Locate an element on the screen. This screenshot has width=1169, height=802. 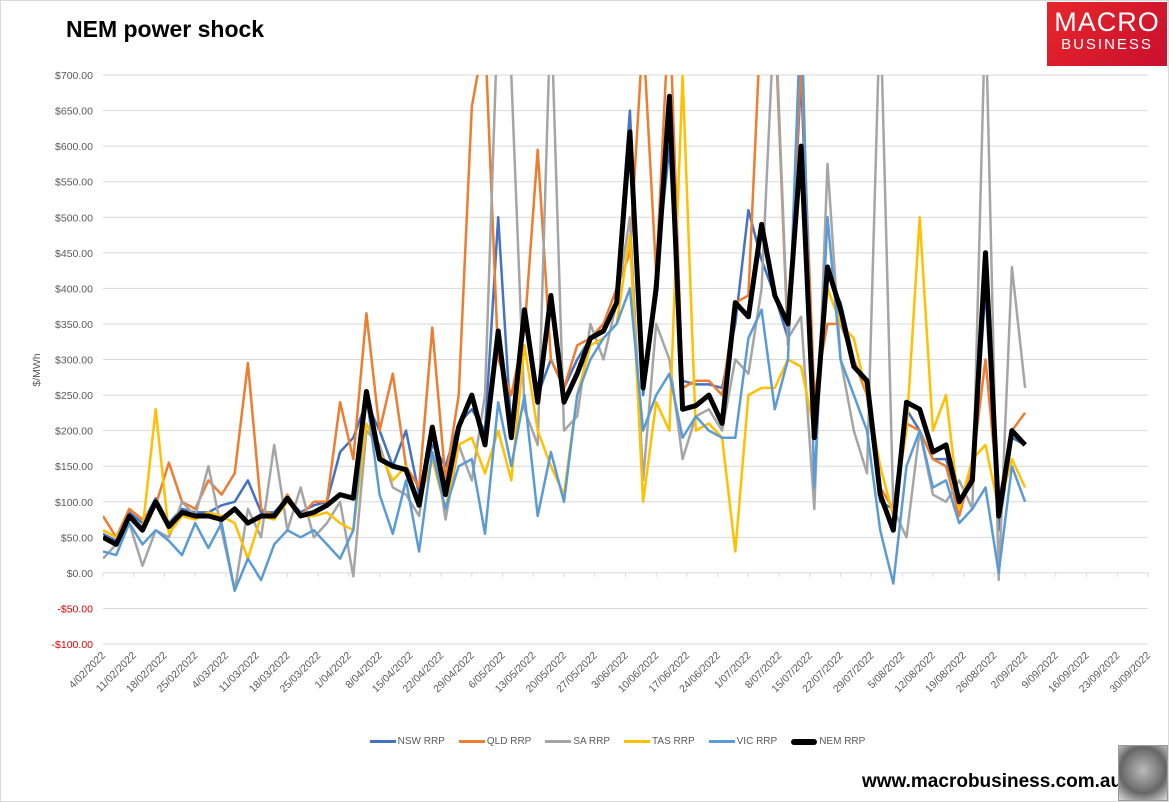
y-axis-title: $/MWh is located at coordinates (37, 369).